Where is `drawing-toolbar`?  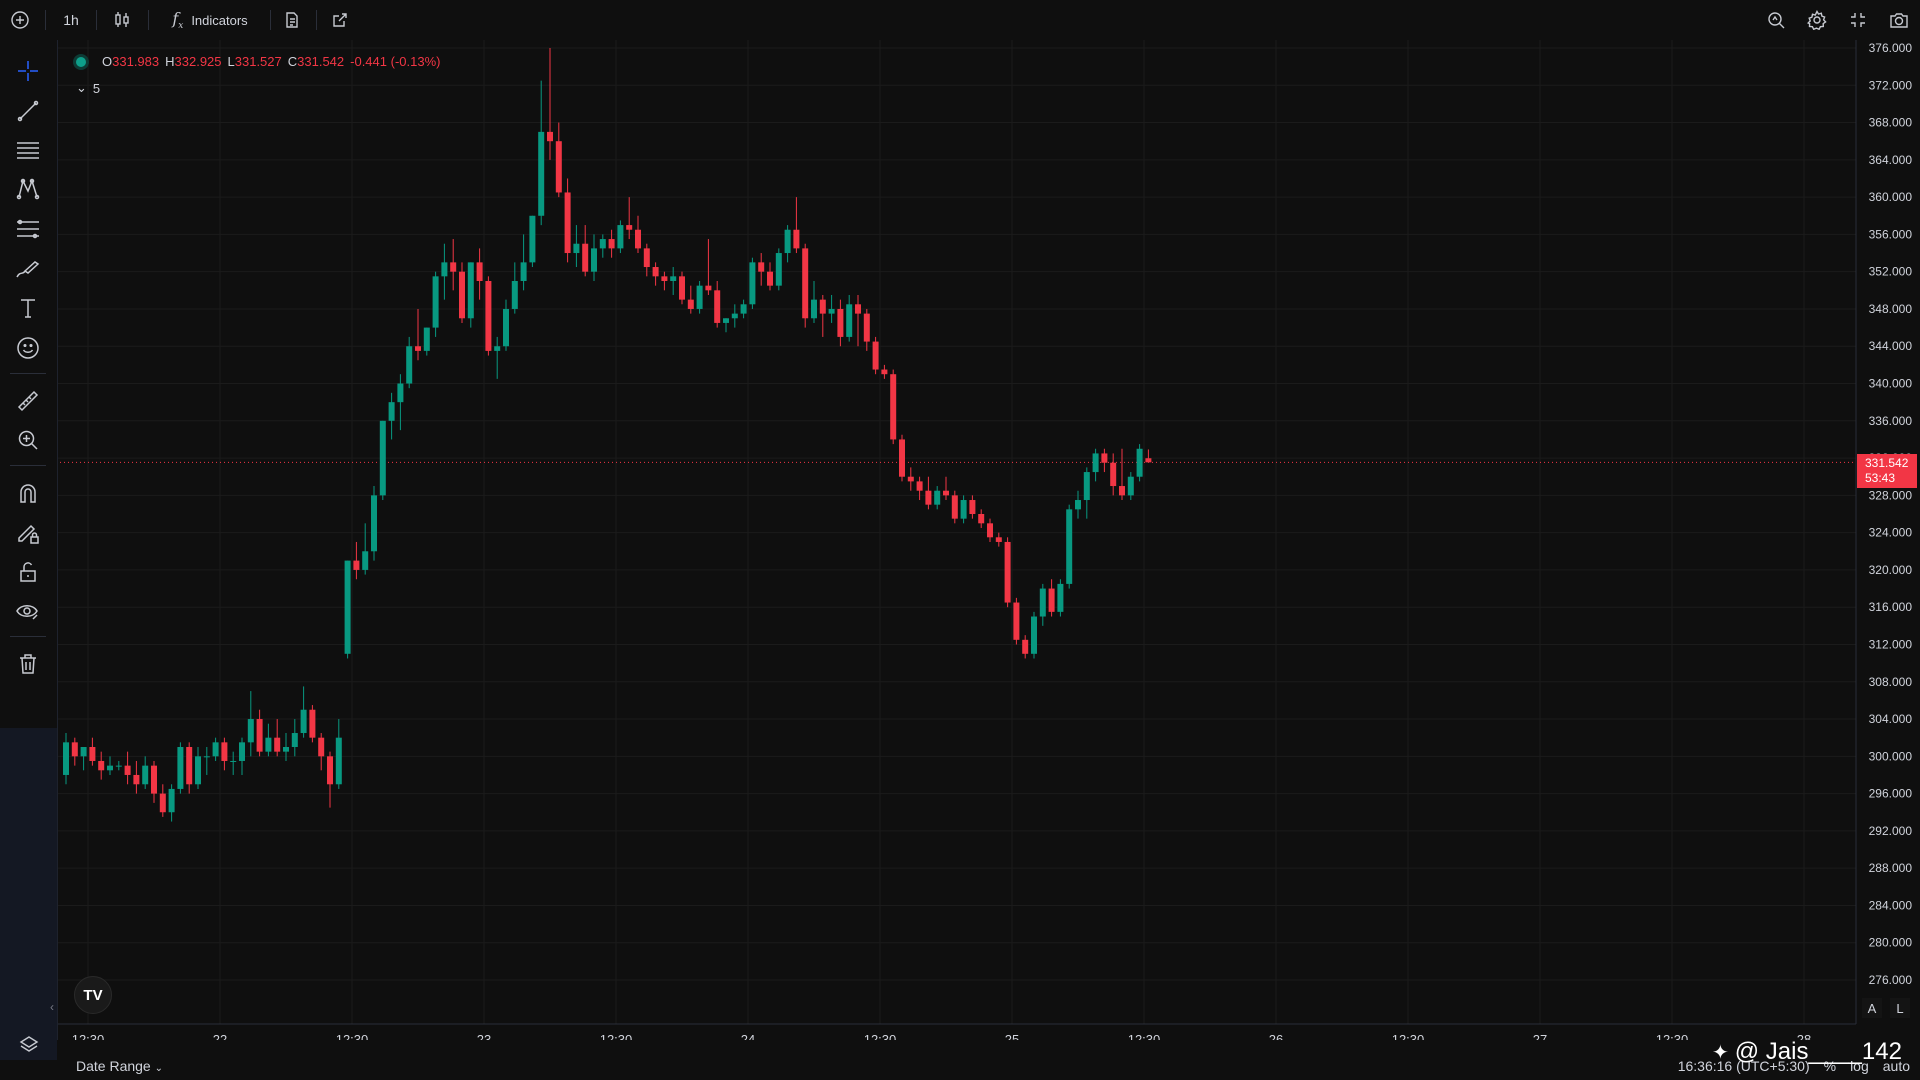 drawing-toolbar is located at coordinates (29, 550).